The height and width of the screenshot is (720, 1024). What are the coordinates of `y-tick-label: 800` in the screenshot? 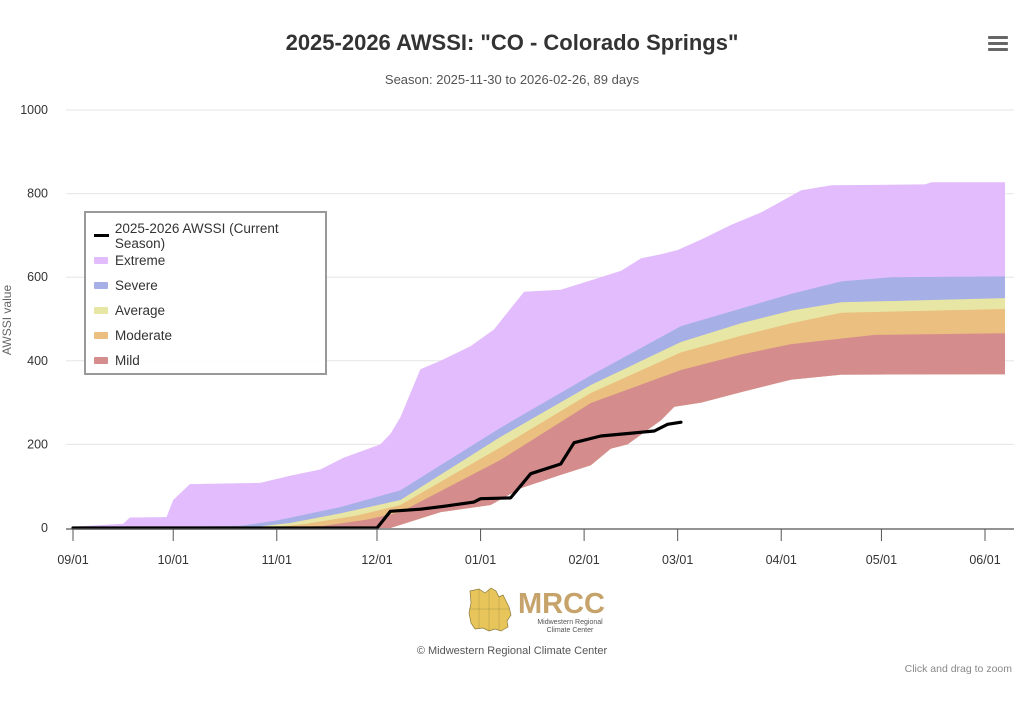 It's located at (37, 194).